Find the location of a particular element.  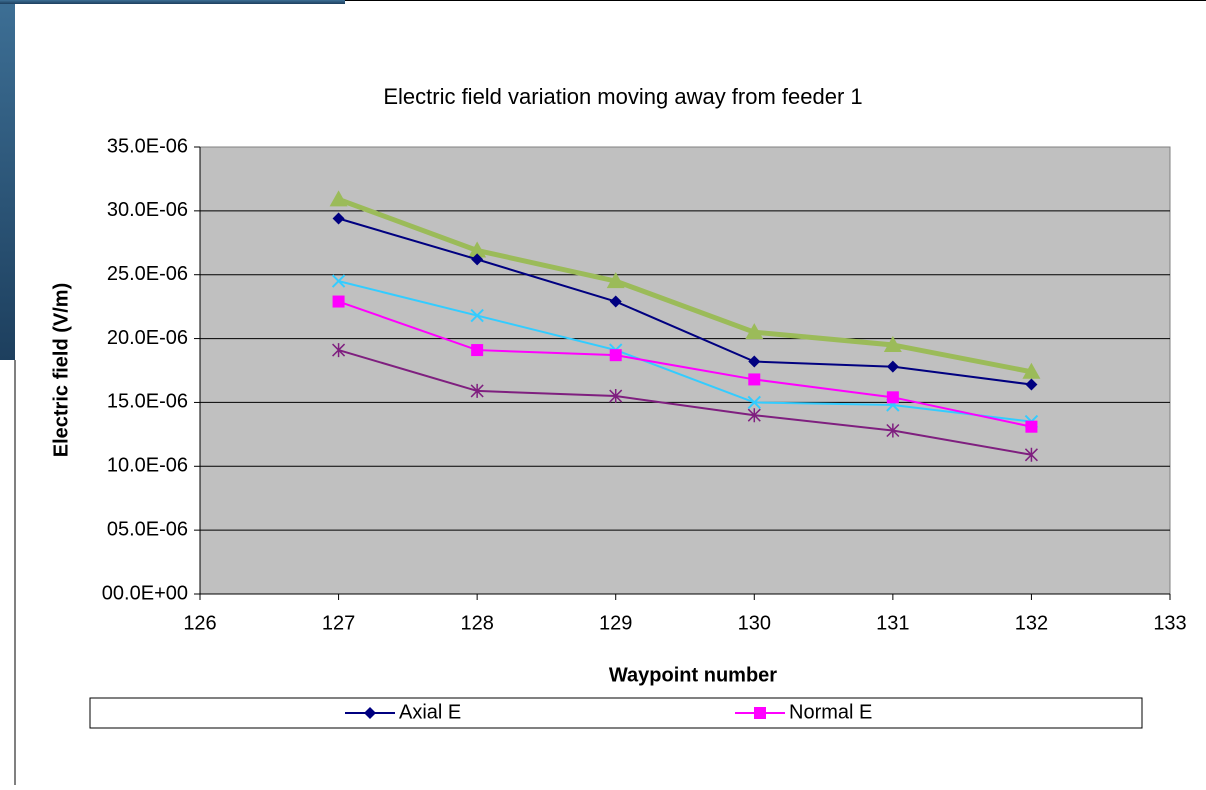

x-tick-label: 128 is located at coordinates (476, 623).